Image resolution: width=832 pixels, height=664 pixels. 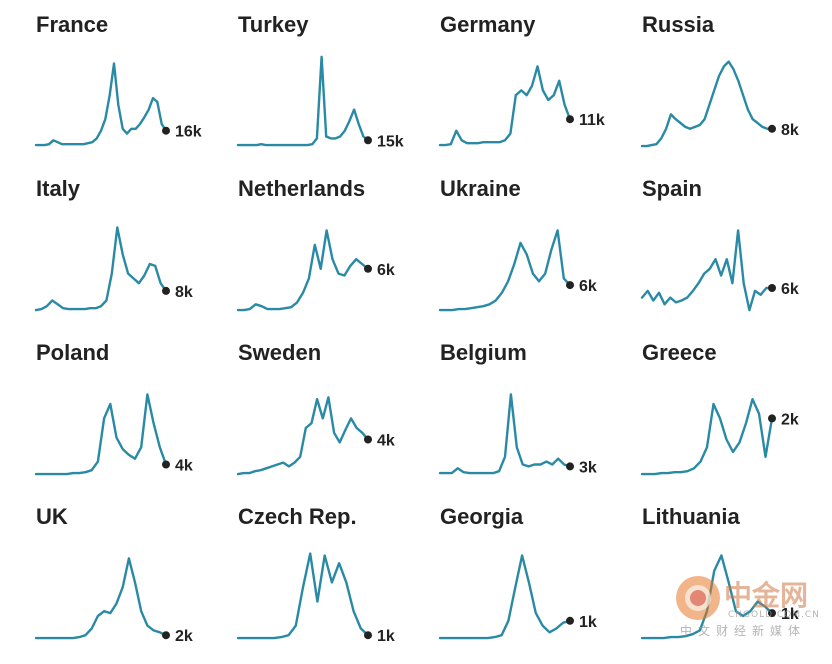 I want to click on chart-panel: Greece 2k, so click(x=736, y=420).